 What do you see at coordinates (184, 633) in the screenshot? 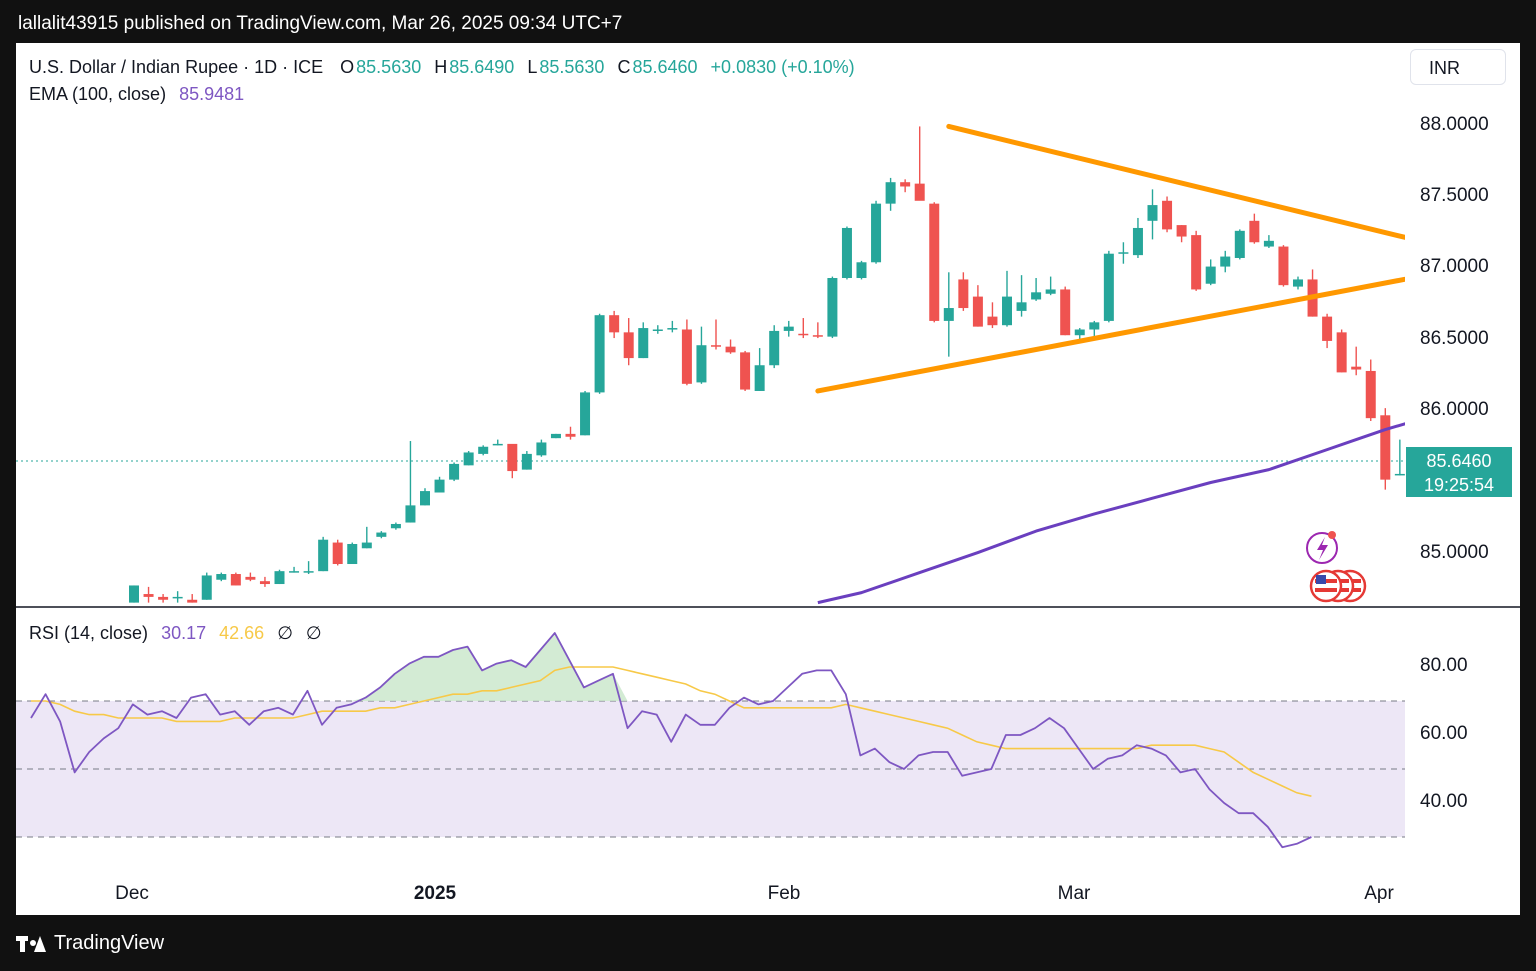
I see `rsi-value: 30.17` at bounding box center [184, 633].